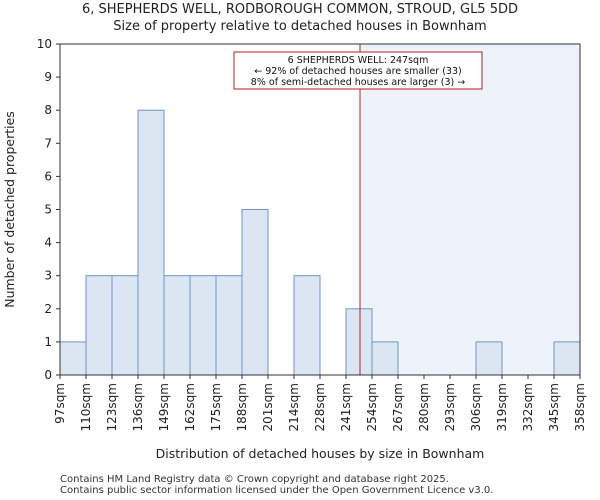 The image size is (600, 500). Describe the element at coordinates (9, 209) in the screenshot. I see `y-axis-label: Number of detached properties` at that location.